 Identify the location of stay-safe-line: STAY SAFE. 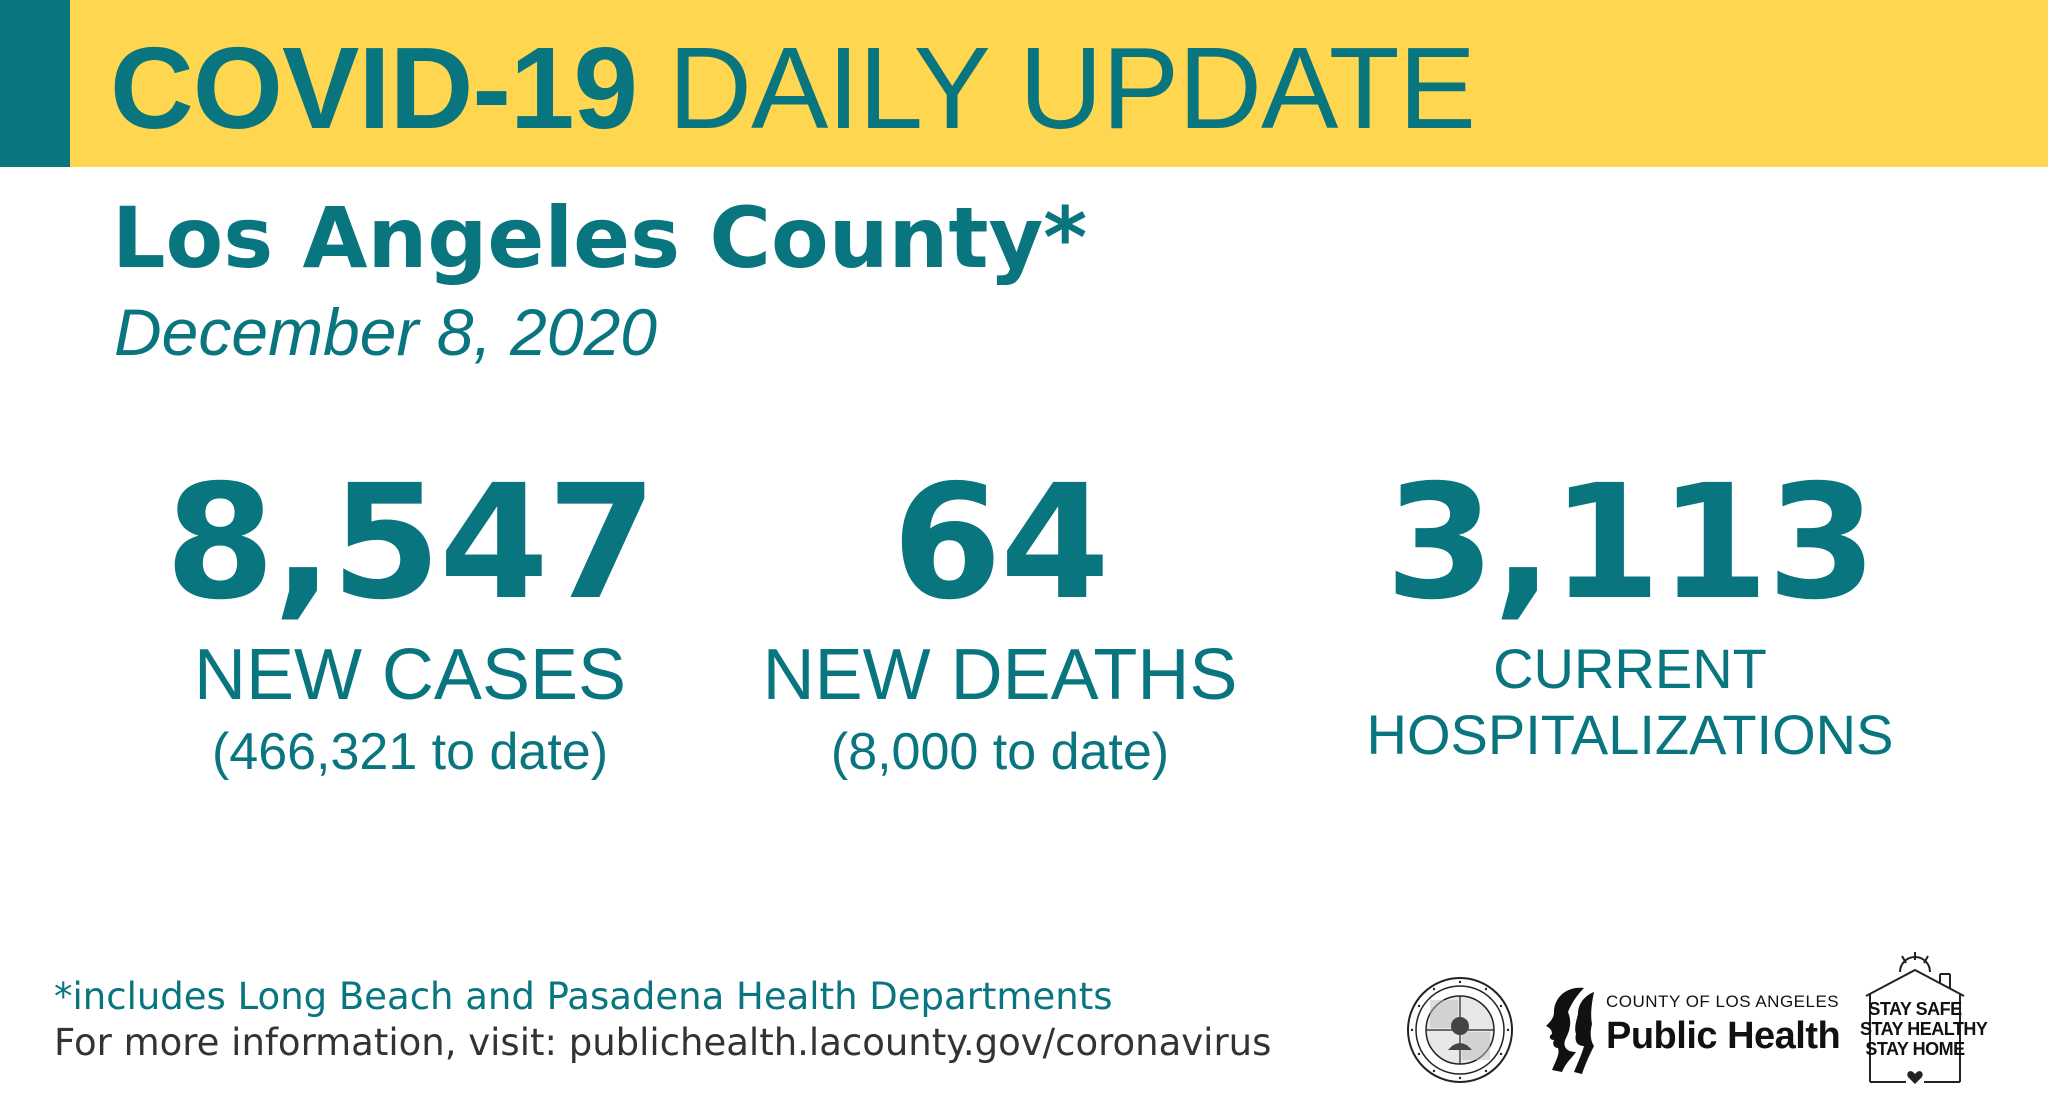
(1915, 1009).